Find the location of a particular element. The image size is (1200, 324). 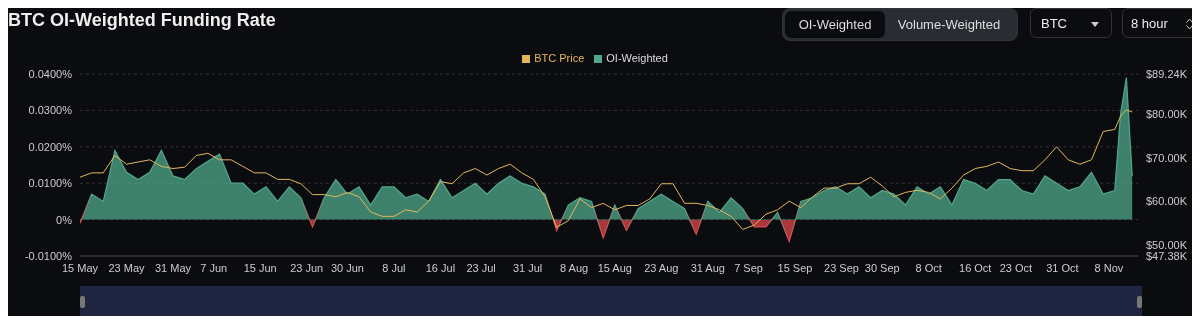

legend-label: OI-Weighted is located at coordinates (637, 58).